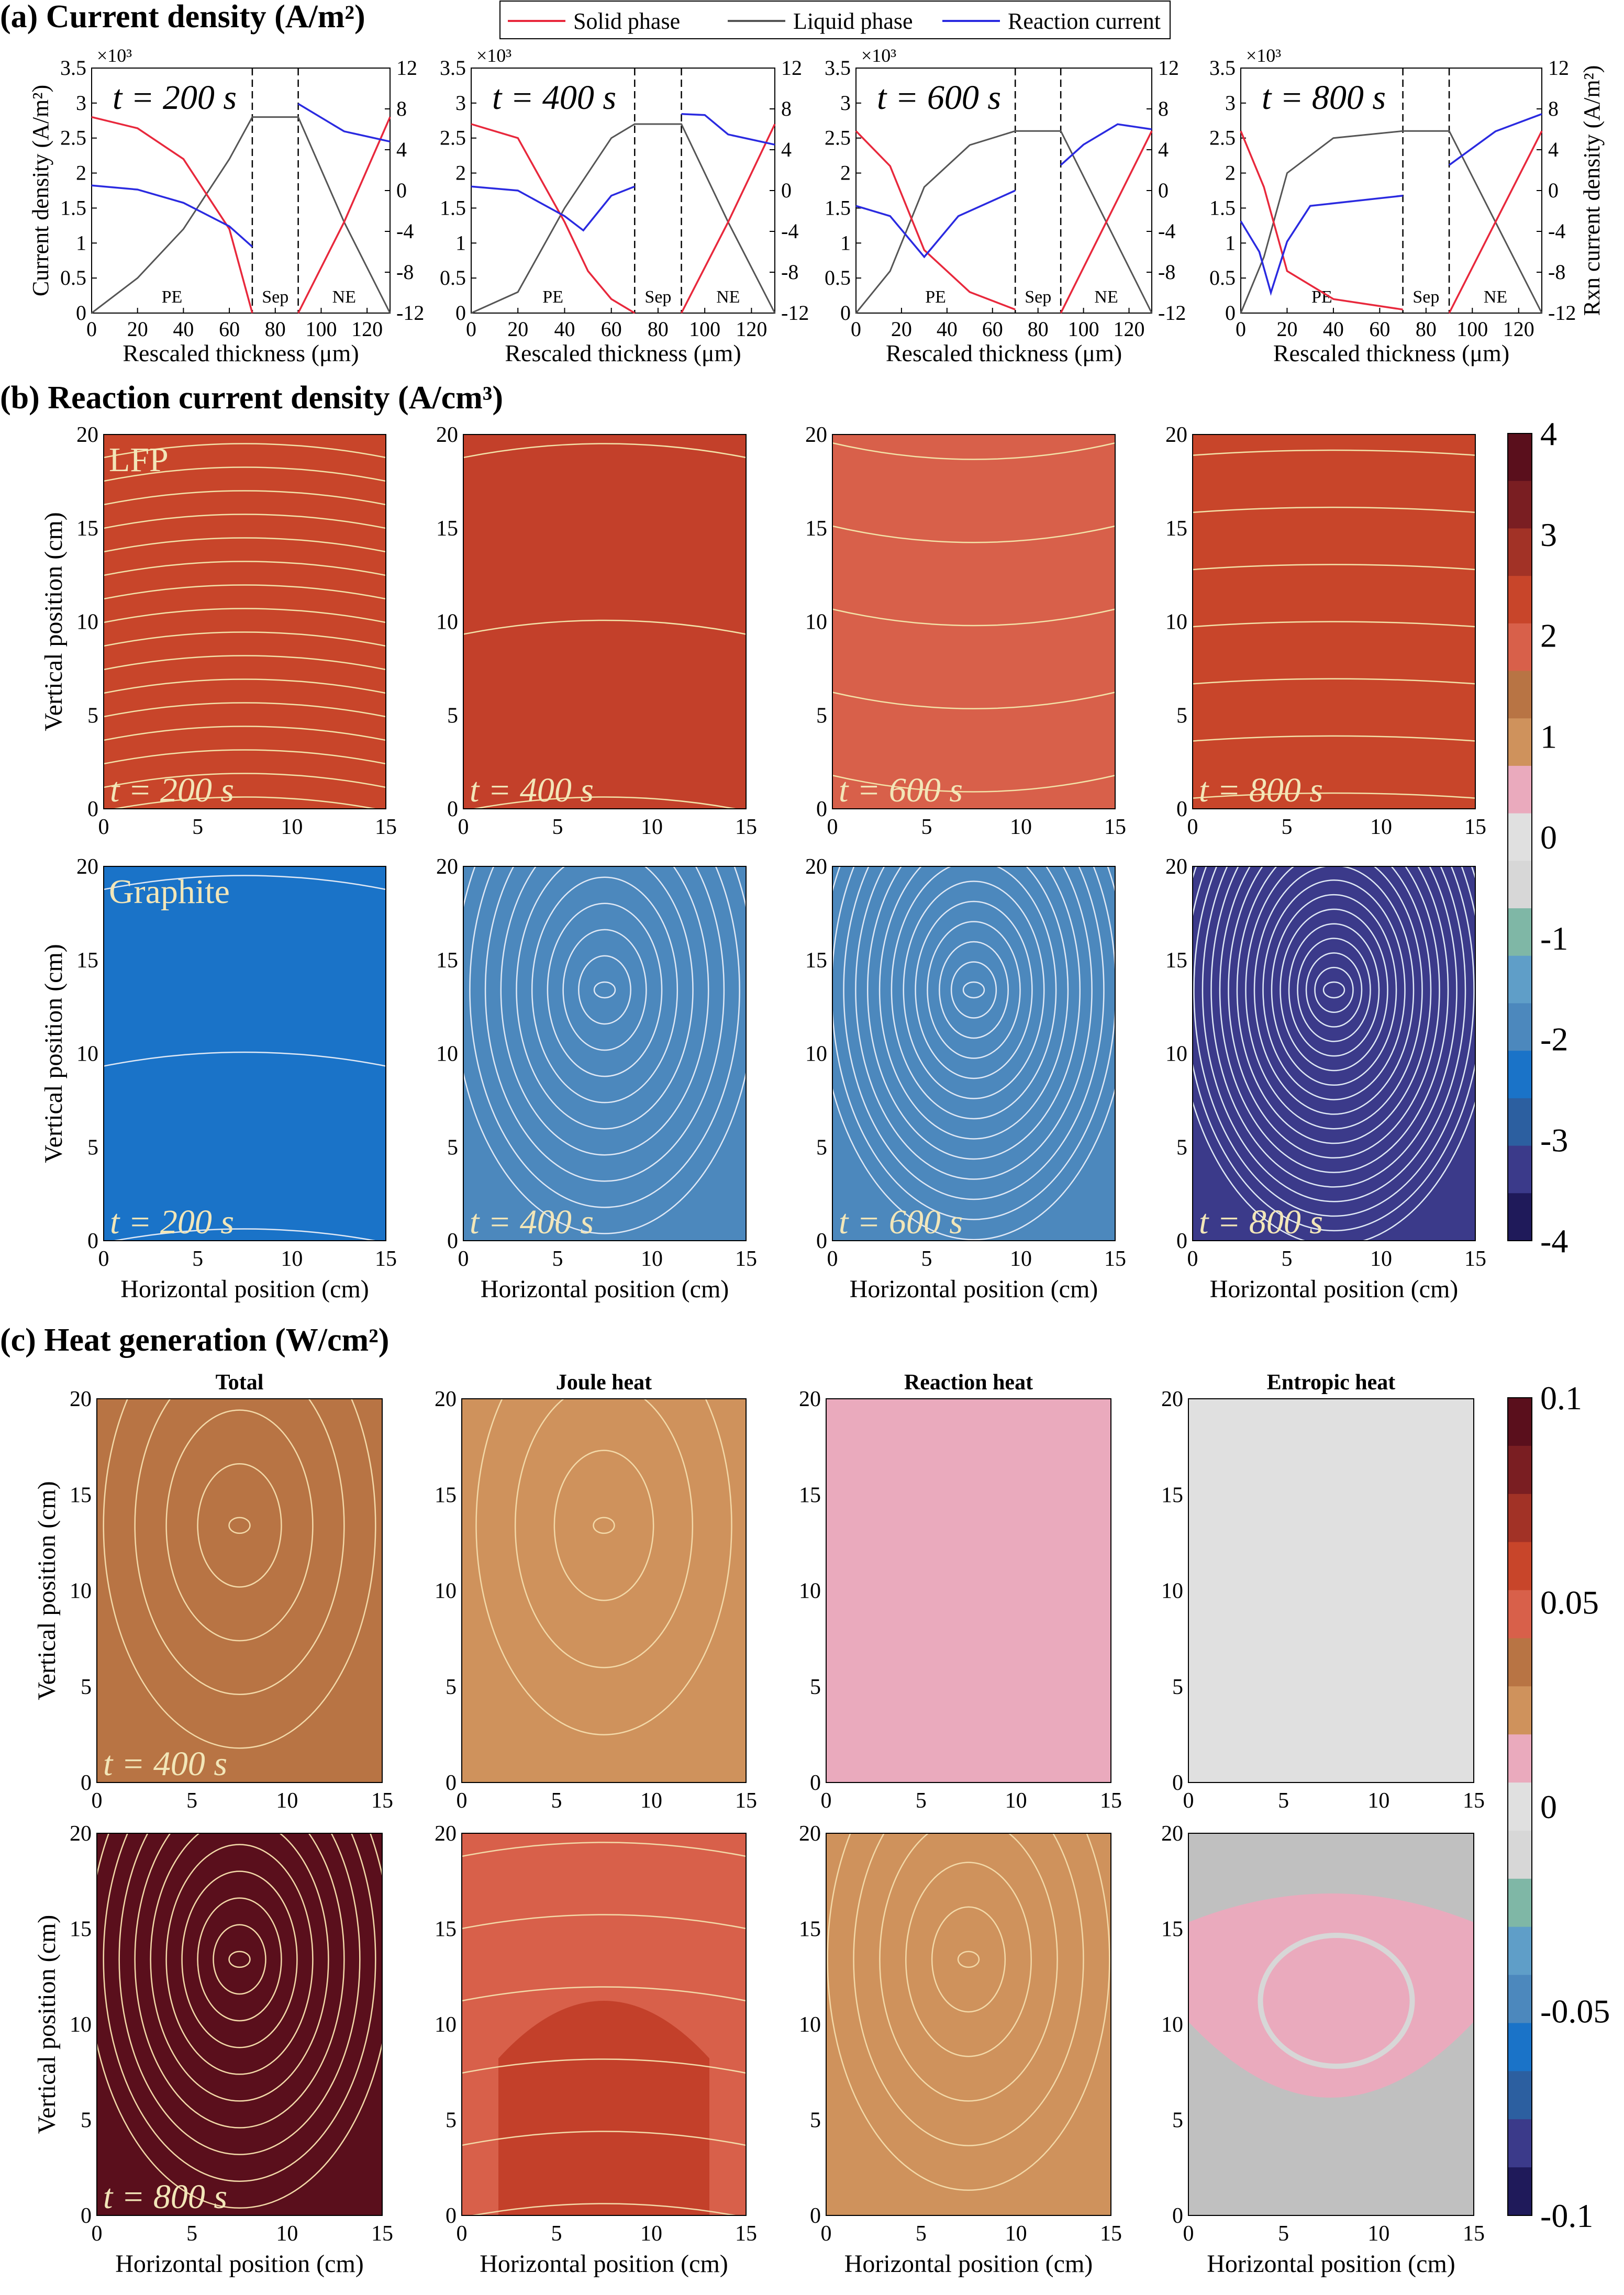 This screenshot has width=1624, height=2295. I want to click on region-label-ne: NE, so click(344, 297).